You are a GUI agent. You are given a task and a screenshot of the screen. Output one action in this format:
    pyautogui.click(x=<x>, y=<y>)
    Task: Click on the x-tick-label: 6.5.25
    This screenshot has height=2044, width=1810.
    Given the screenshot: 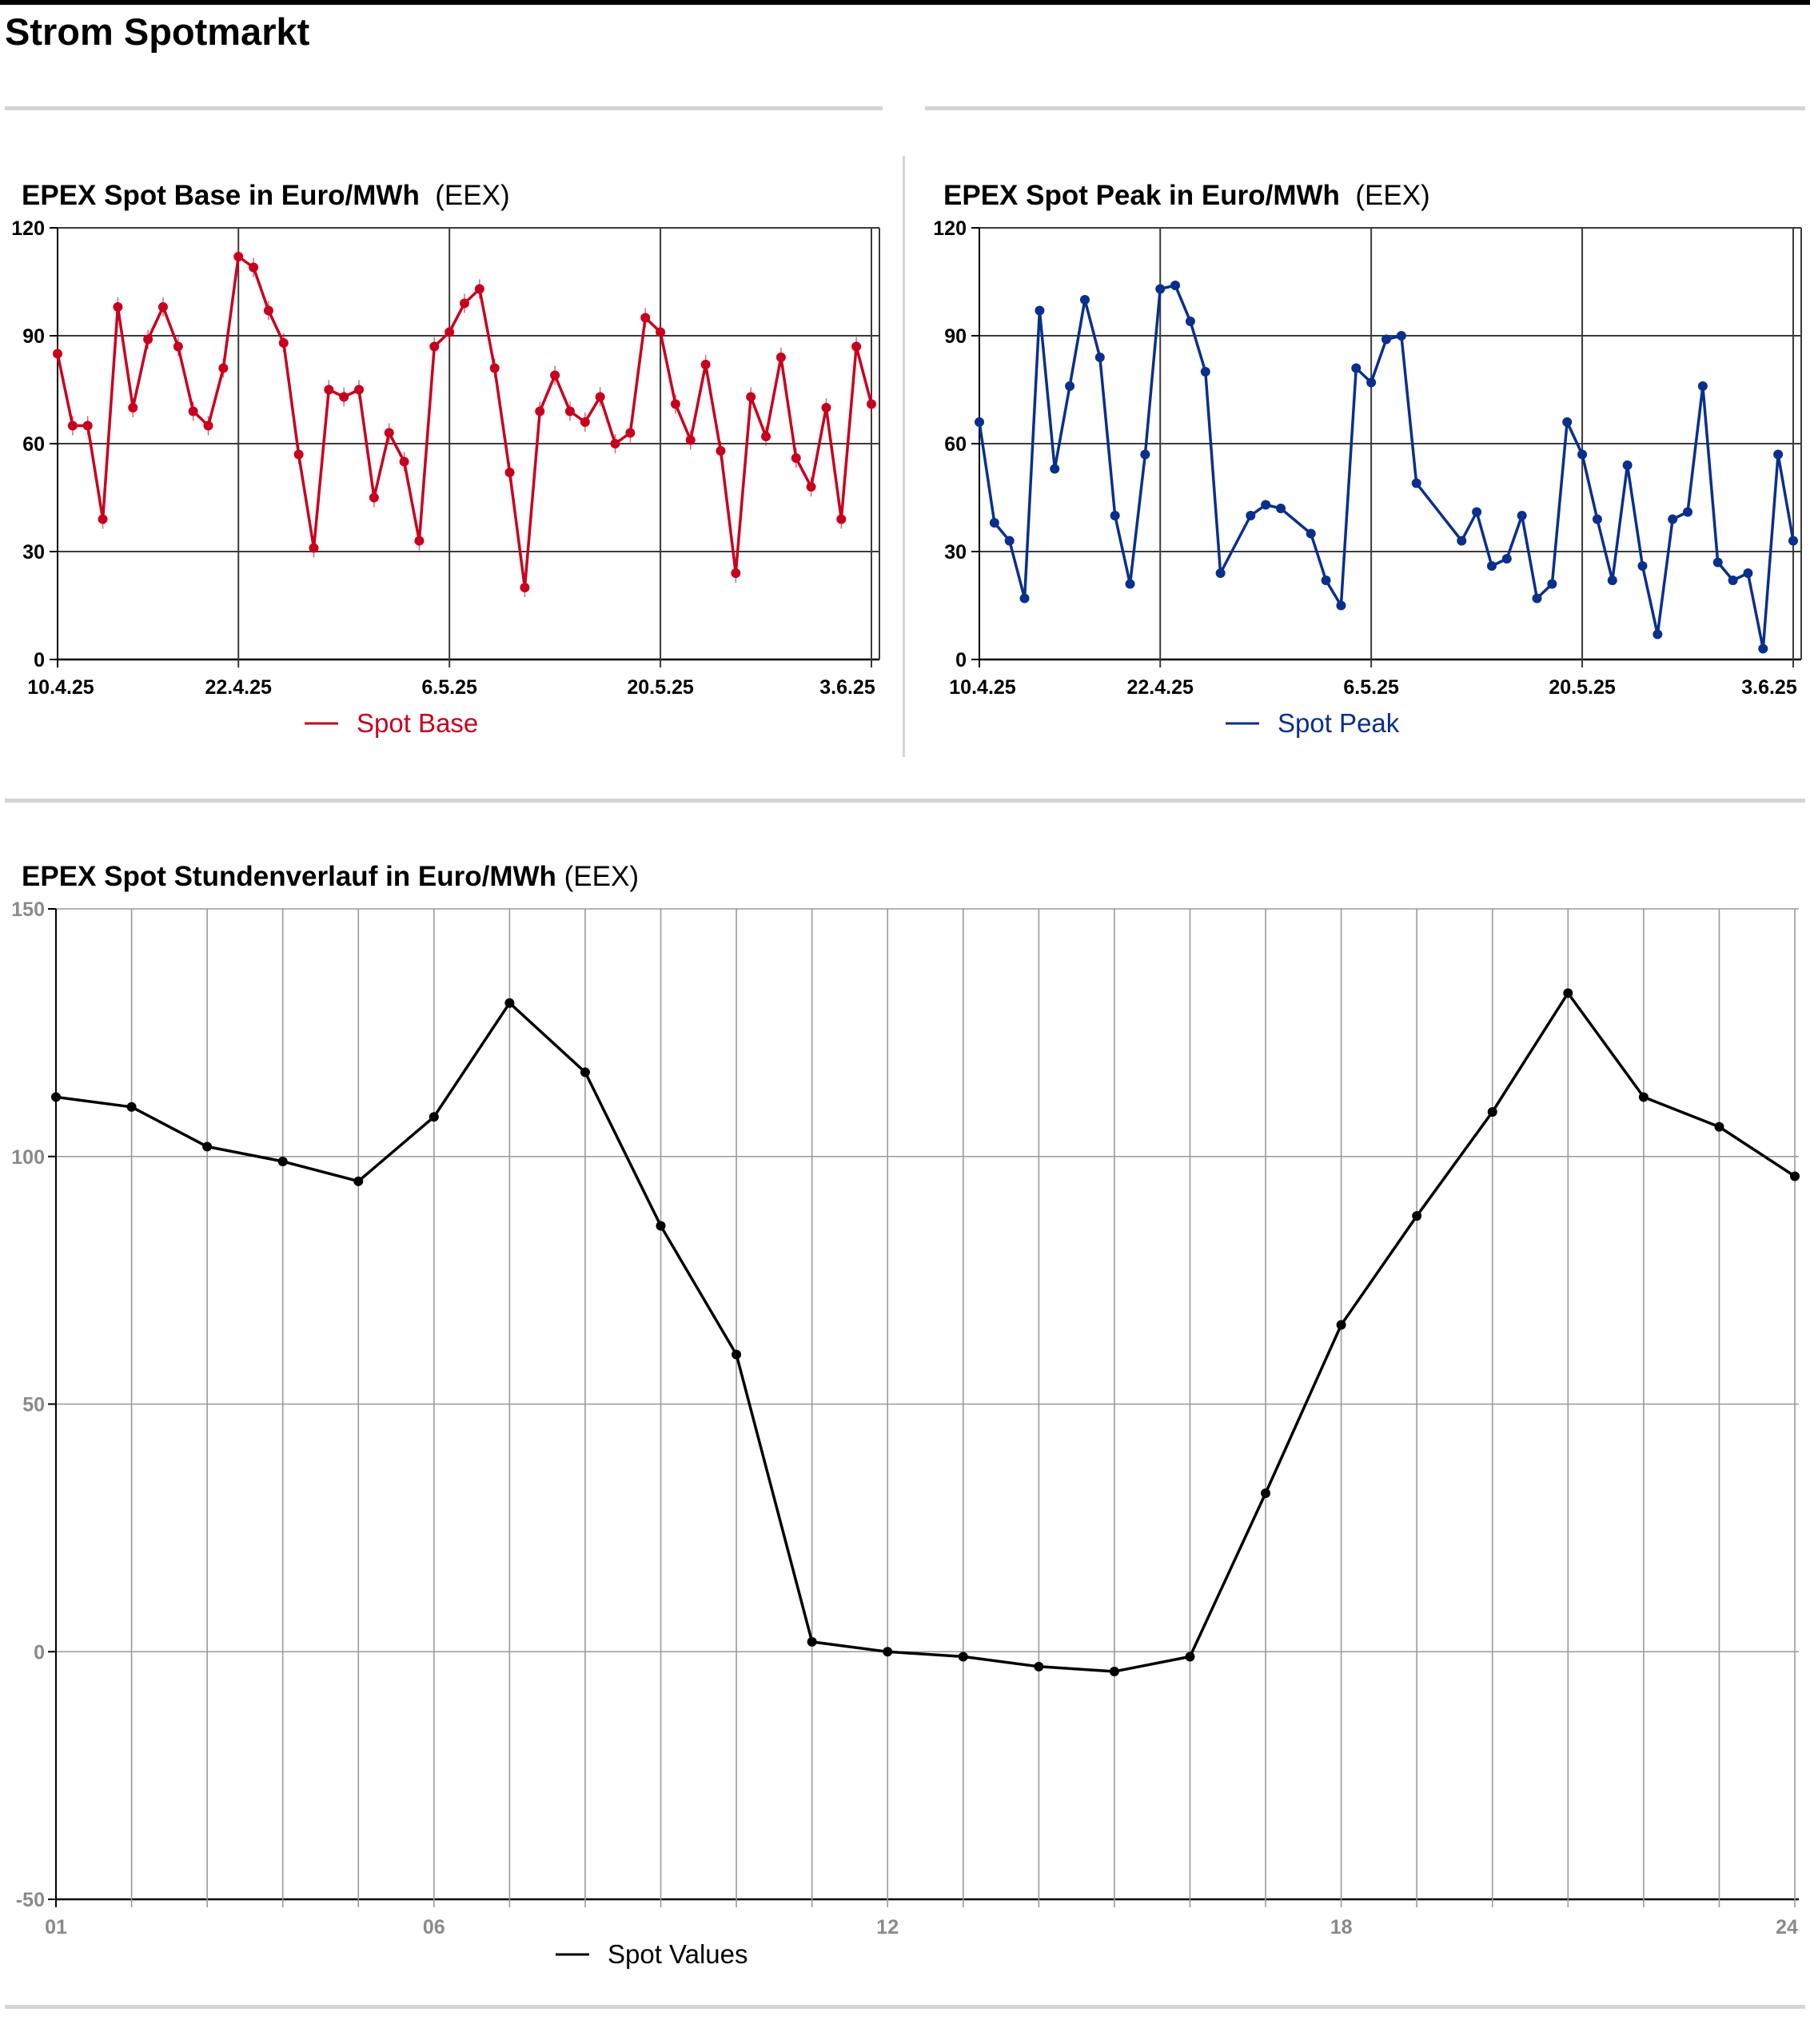 What is the action you would take?
    pyautogui.click(x=1371, y=687)
    